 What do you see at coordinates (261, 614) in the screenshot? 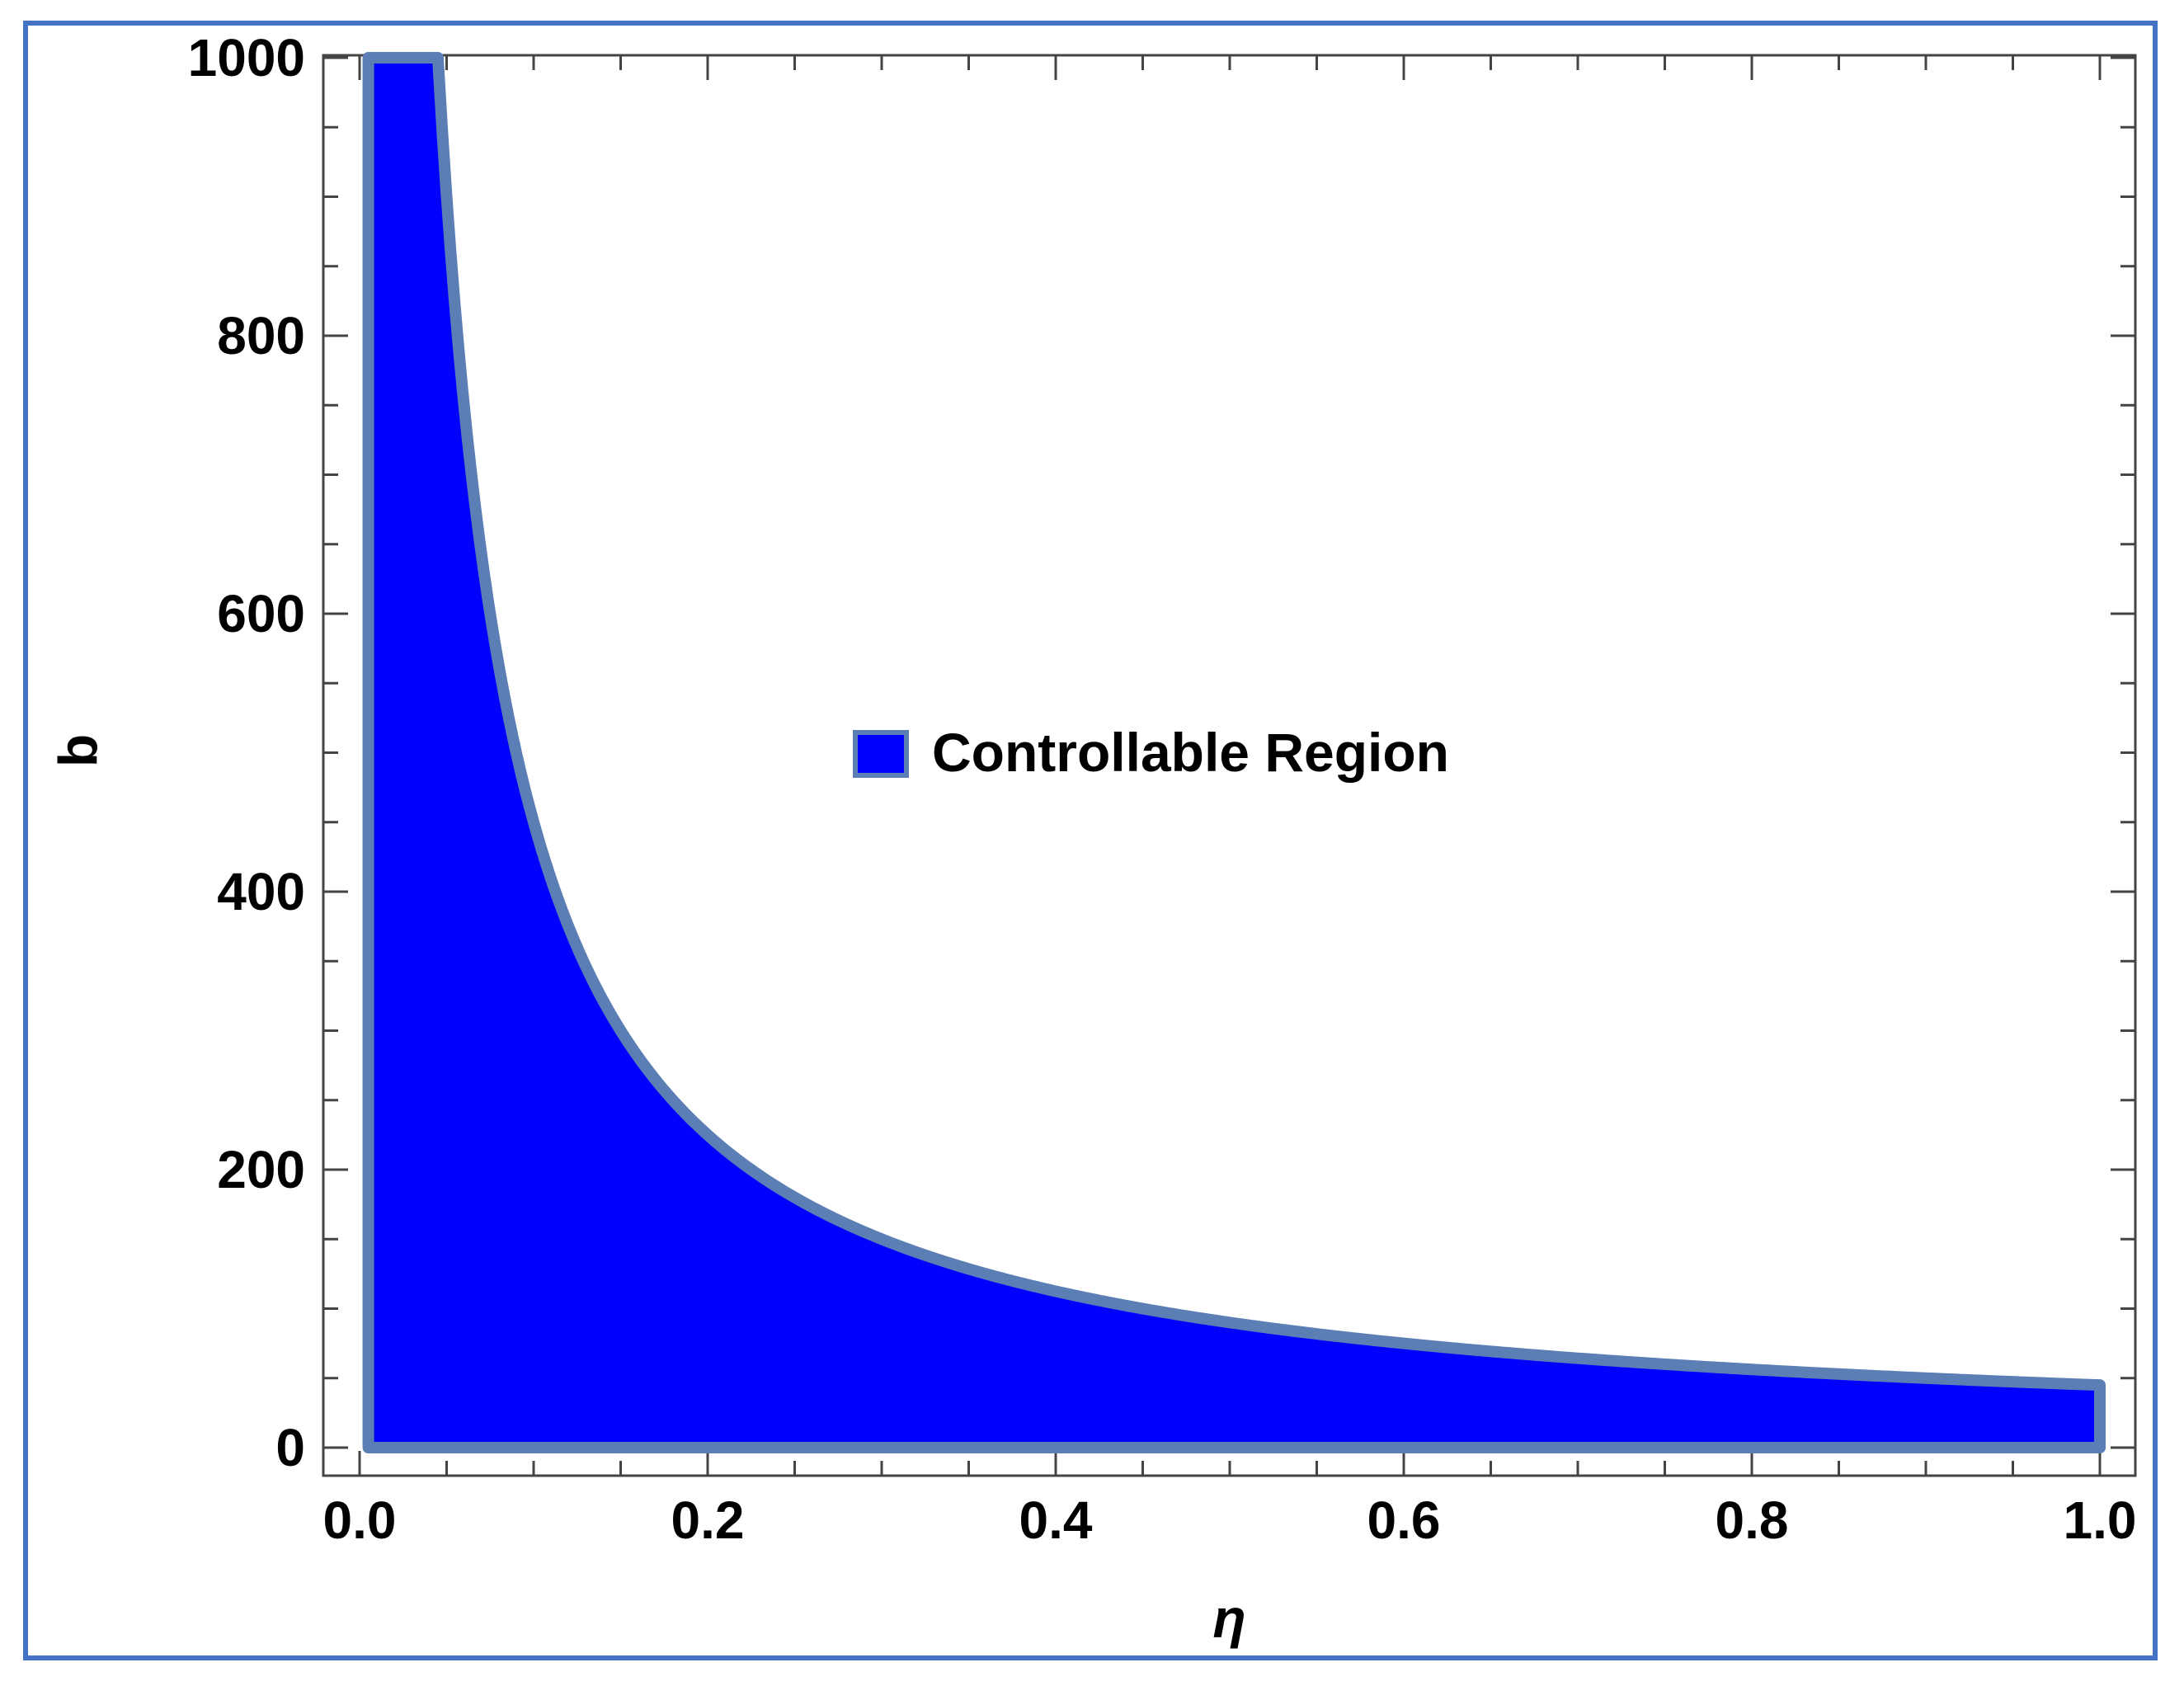
I see `y-tick-label: 600` at bounding box center [261, 614].